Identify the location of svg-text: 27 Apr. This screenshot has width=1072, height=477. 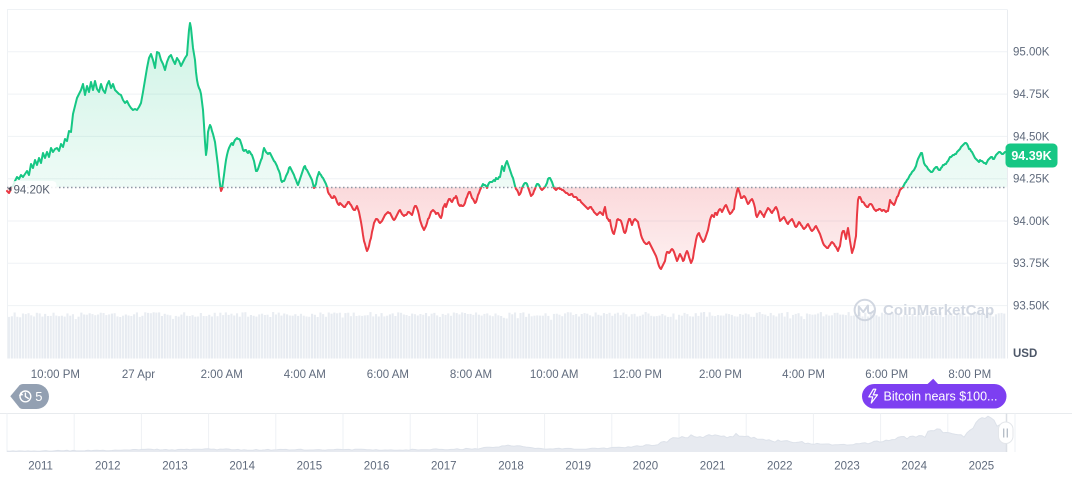
(138, 375).